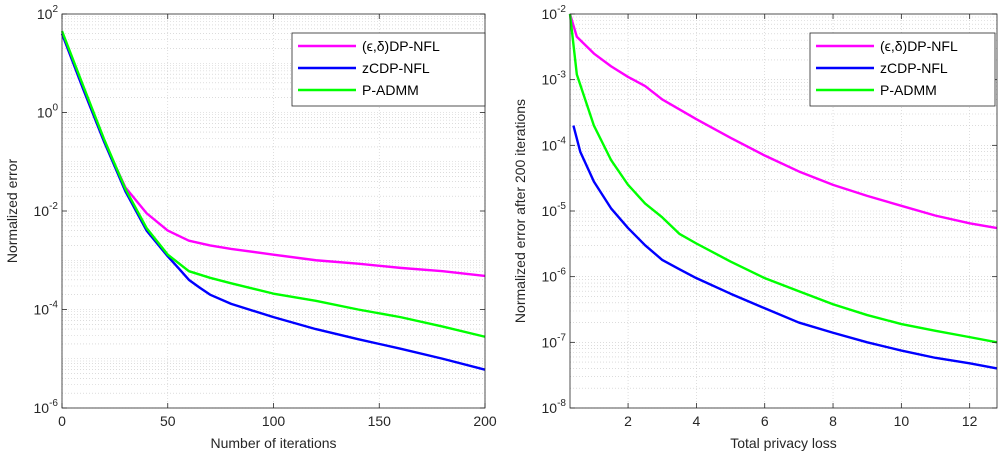 The width and height of the screenshot is (998, 460). Describe the element at coordinates (48, 112) in the screenshot. I see `y-tick-label: 10⁰` at that location.